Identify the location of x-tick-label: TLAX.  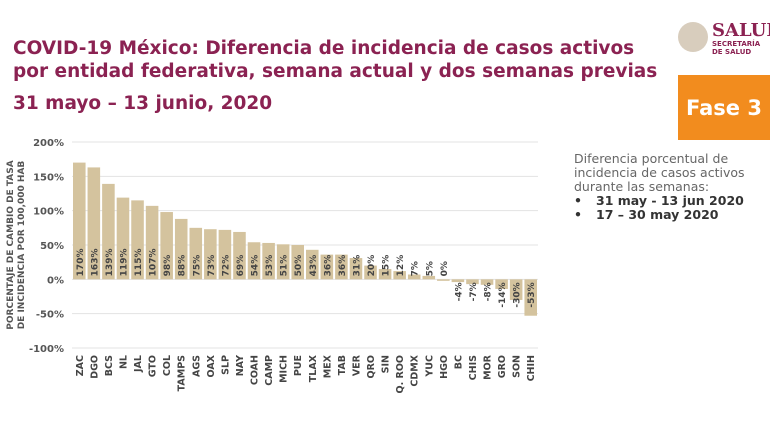
(313, 368).